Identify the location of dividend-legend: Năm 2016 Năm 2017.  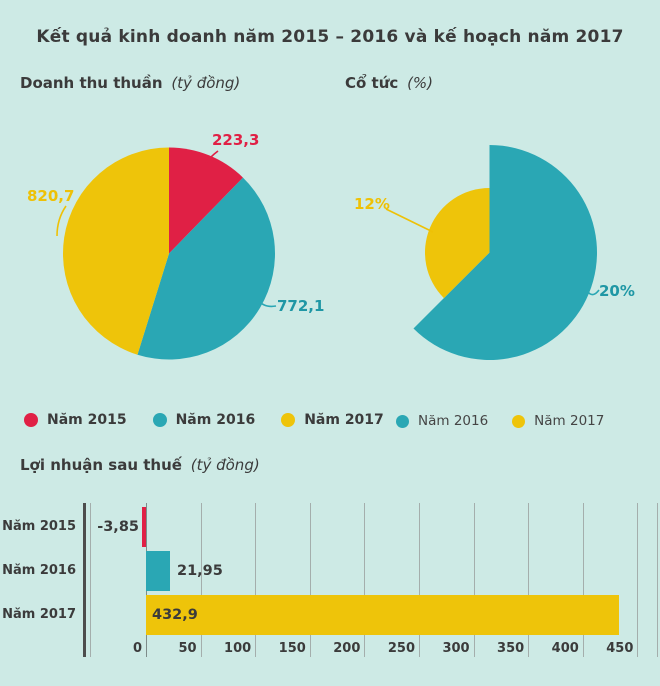
(500, 421).